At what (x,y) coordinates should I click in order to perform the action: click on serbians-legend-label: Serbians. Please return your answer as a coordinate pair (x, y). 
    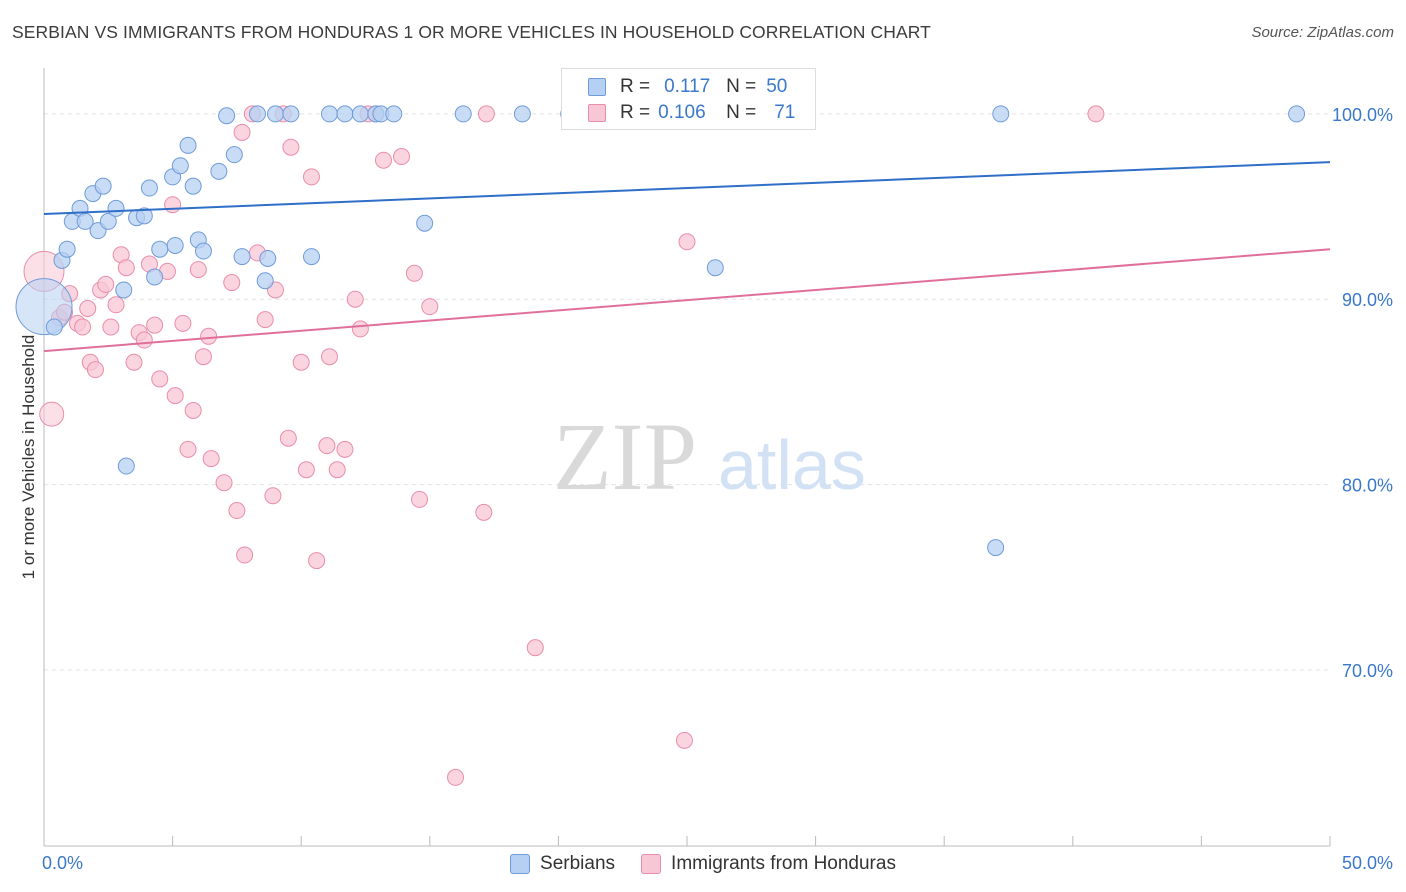
    Looking at the image, I should click on (578, 863).